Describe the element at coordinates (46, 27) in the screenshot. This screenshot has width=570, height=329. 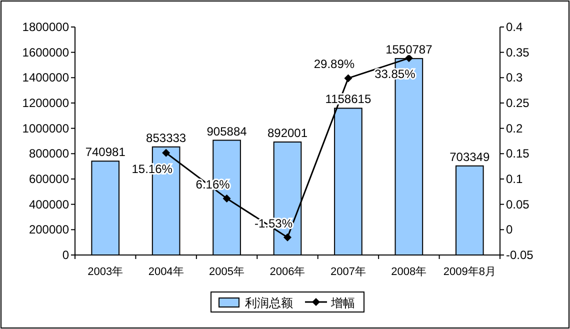
I see `y-tick-label: 1800000` at that location.